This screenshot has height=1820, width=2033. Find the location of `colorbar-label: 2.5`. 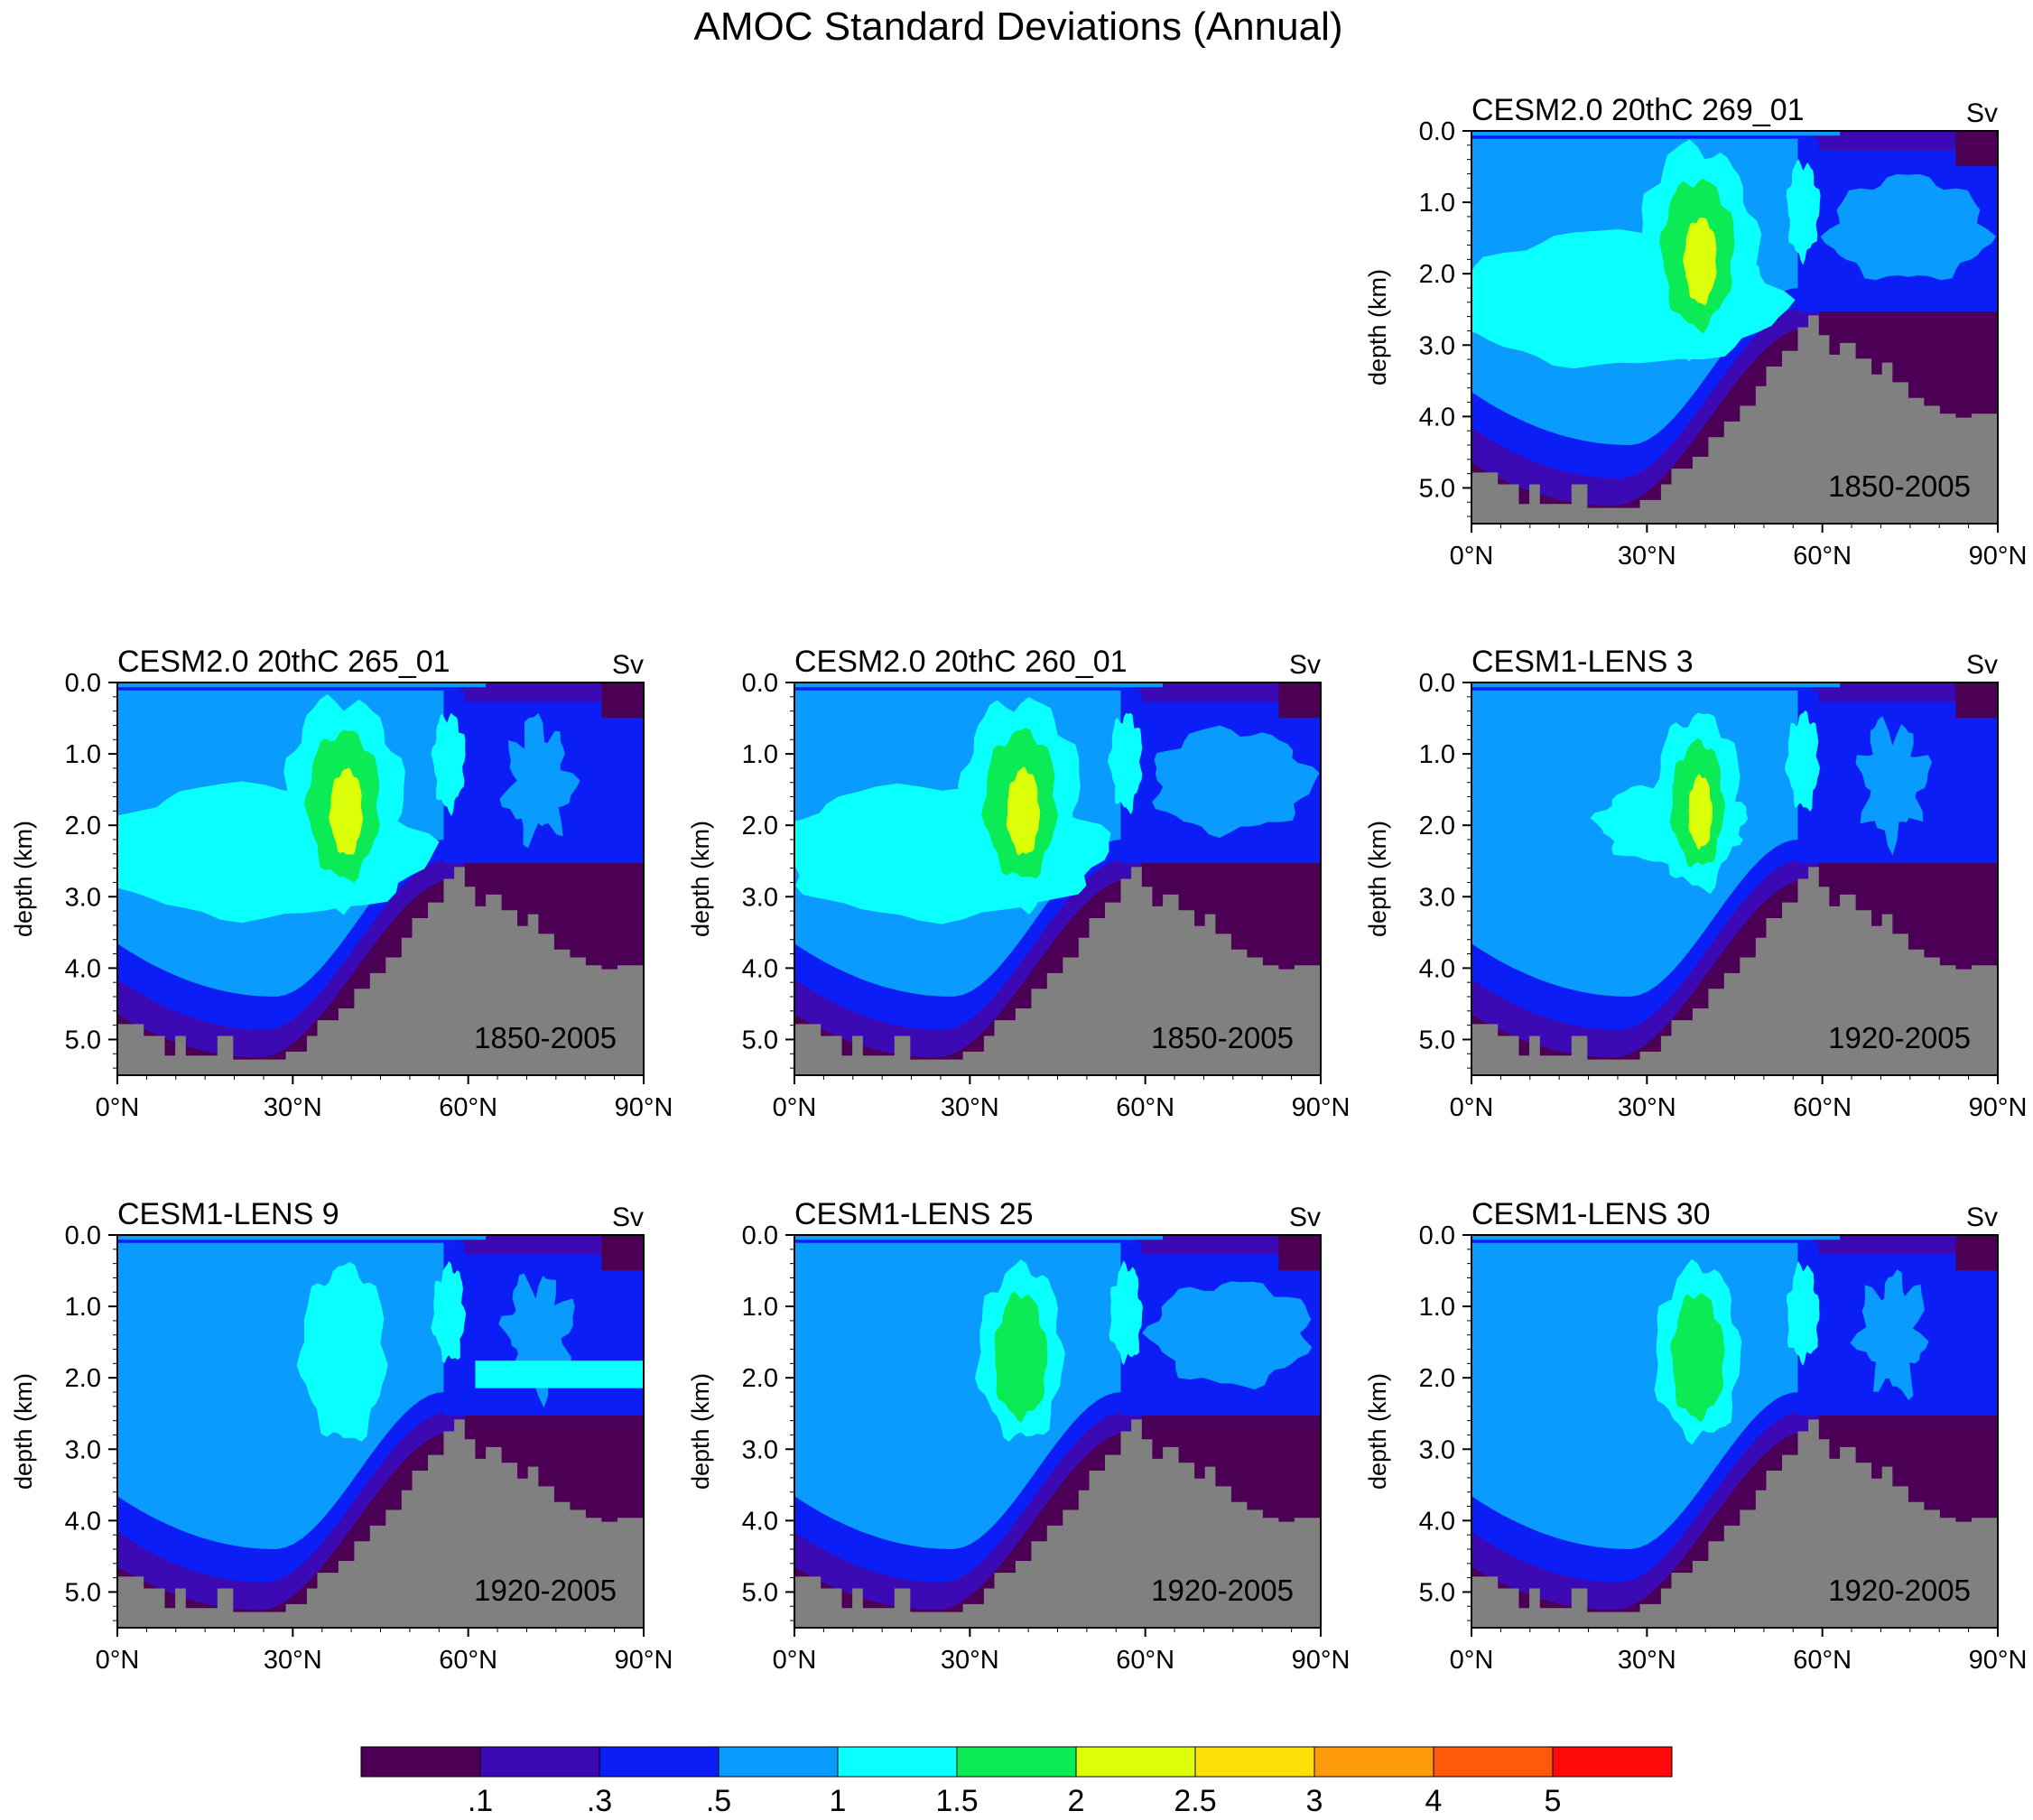

colorbar-label: 2.5 is located at coordinates (1195, 1801).